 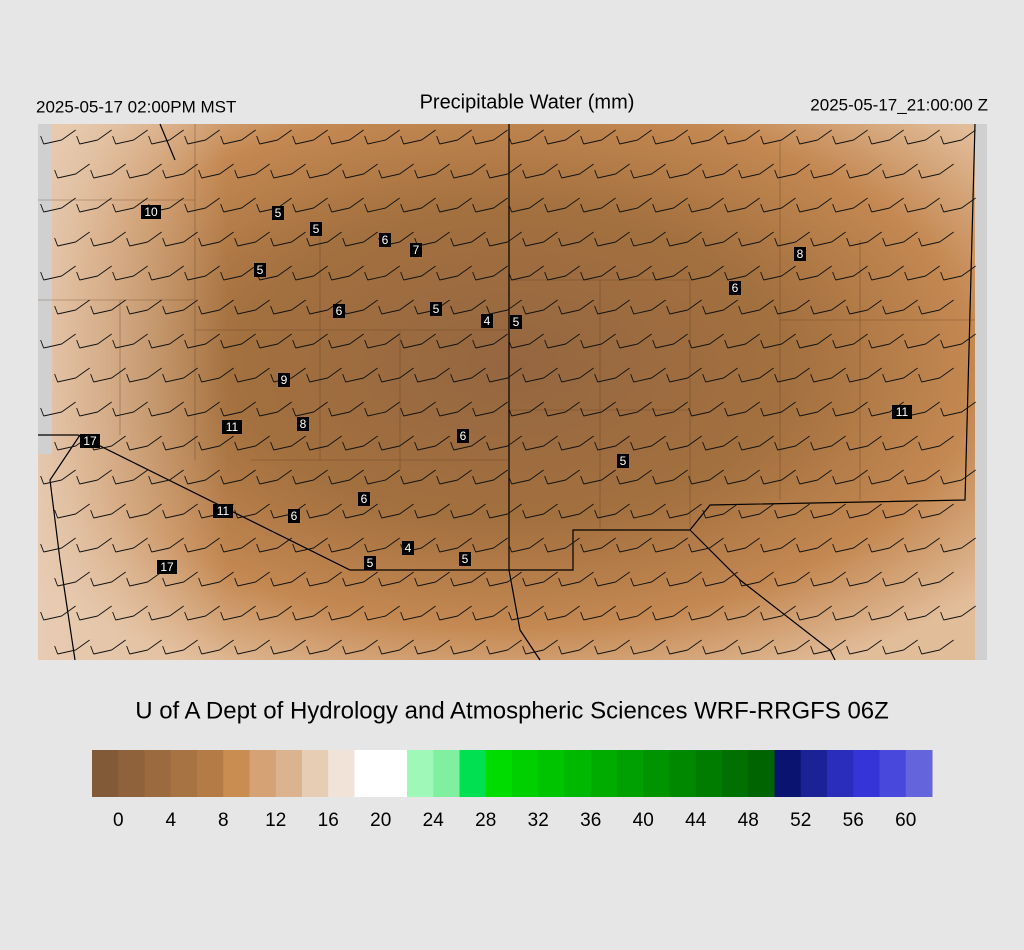 What do you see at coordinates (735, 288) in the screenshot?
I see `station-value: 6` at bounding box center [735, 288].